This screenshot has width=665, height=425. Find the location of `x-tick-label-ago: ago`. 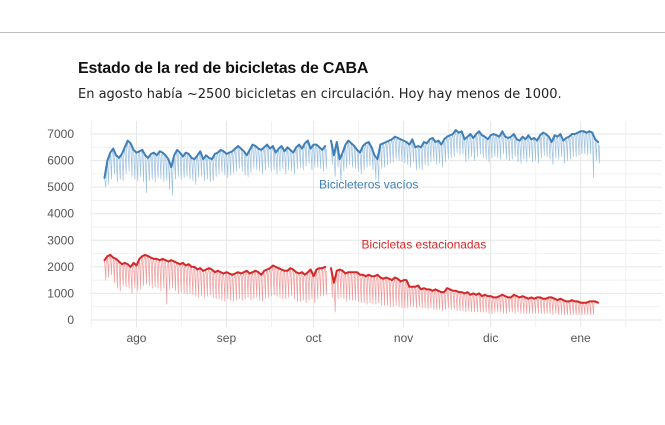

x-tick-label-ago: ago is located at coordinates (136, 338).